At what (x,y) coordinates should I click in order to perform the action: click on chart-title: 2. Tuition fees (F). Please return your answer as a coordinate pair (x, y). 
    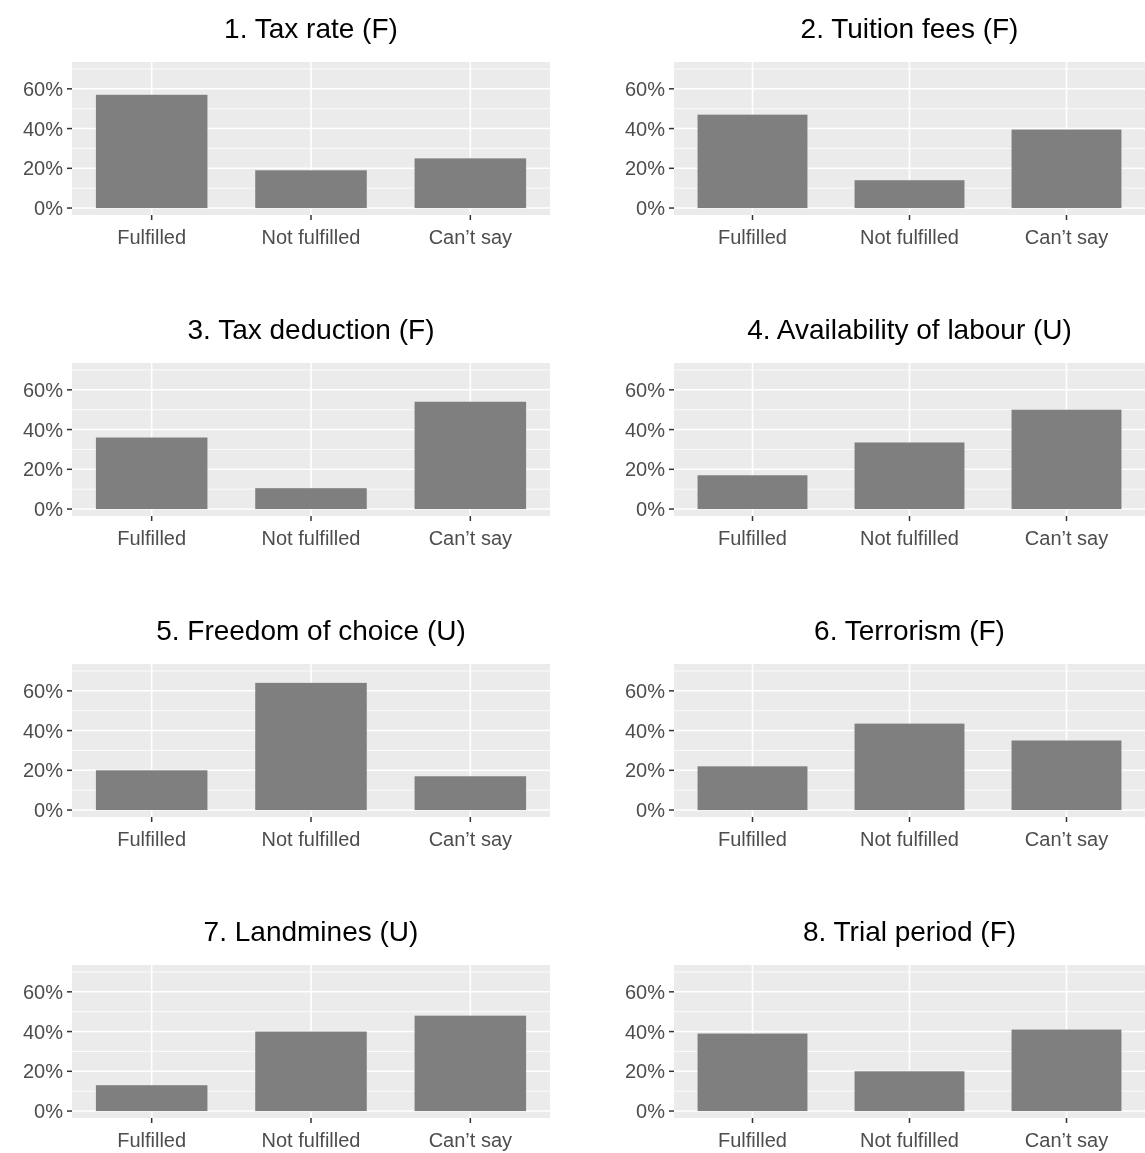
    Looking at the image, I should click on (909, 28).